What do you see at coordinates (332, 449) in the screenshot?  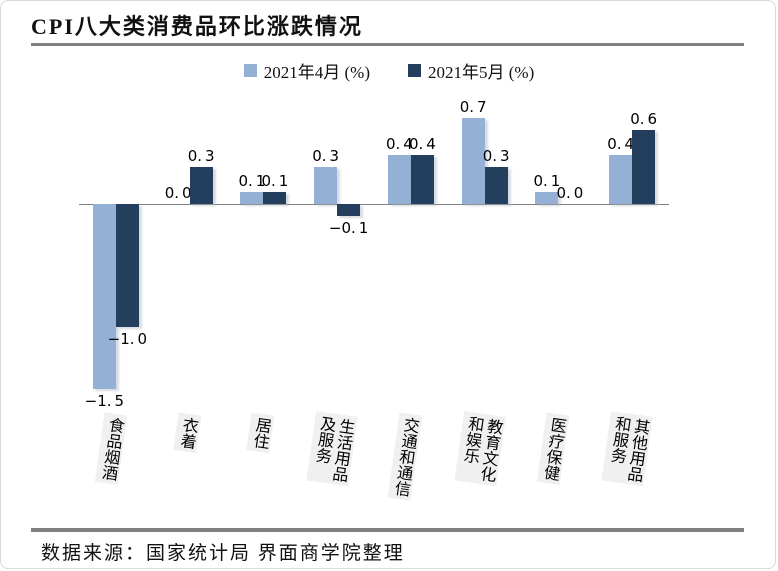 I see `category-label: 生活用品 及服务` at bounding box center [332, 449].